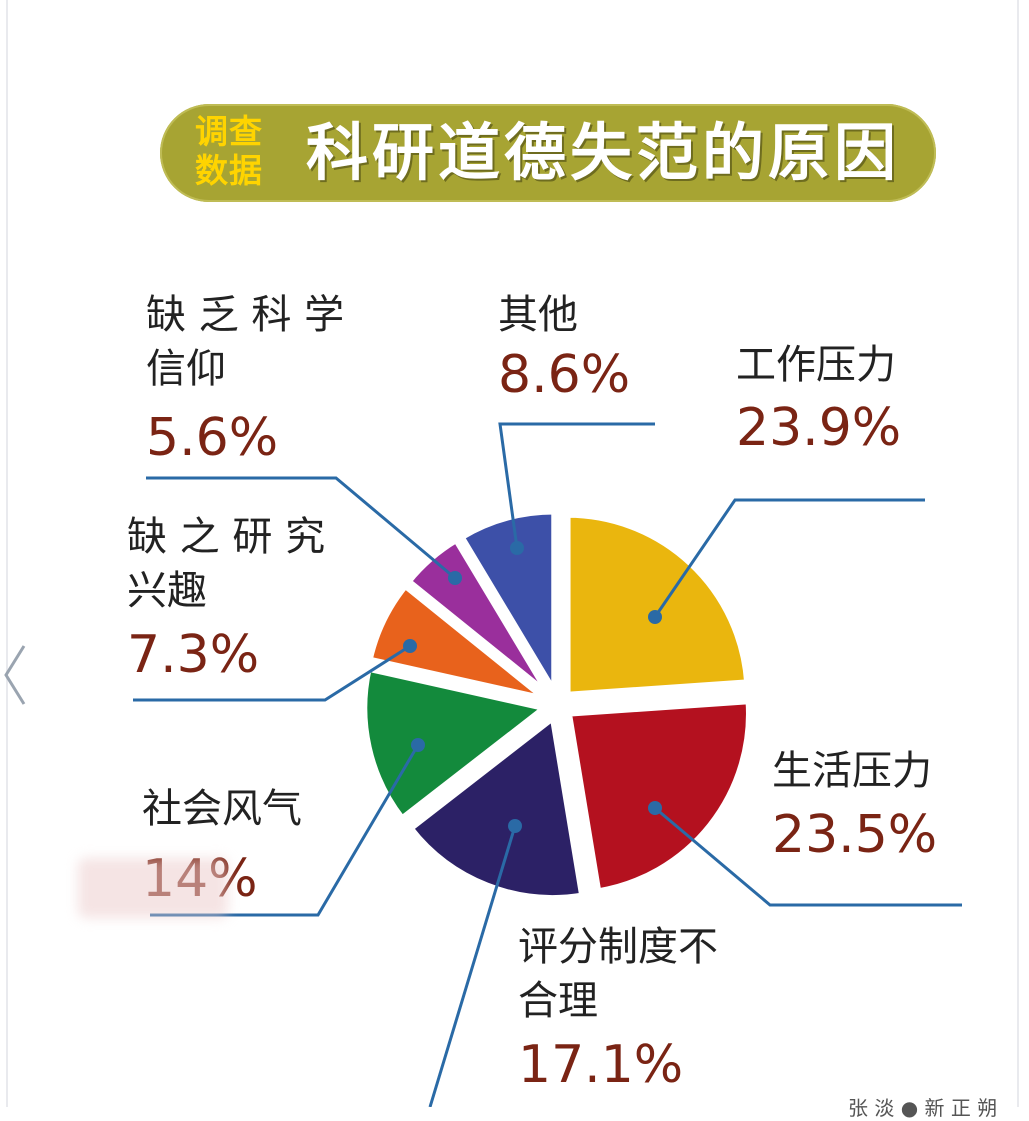 This screenshot has width=1029, height=1121. I want to click on title-banner: 调查 数据 科研道德失范的原因, so click(548, 153).